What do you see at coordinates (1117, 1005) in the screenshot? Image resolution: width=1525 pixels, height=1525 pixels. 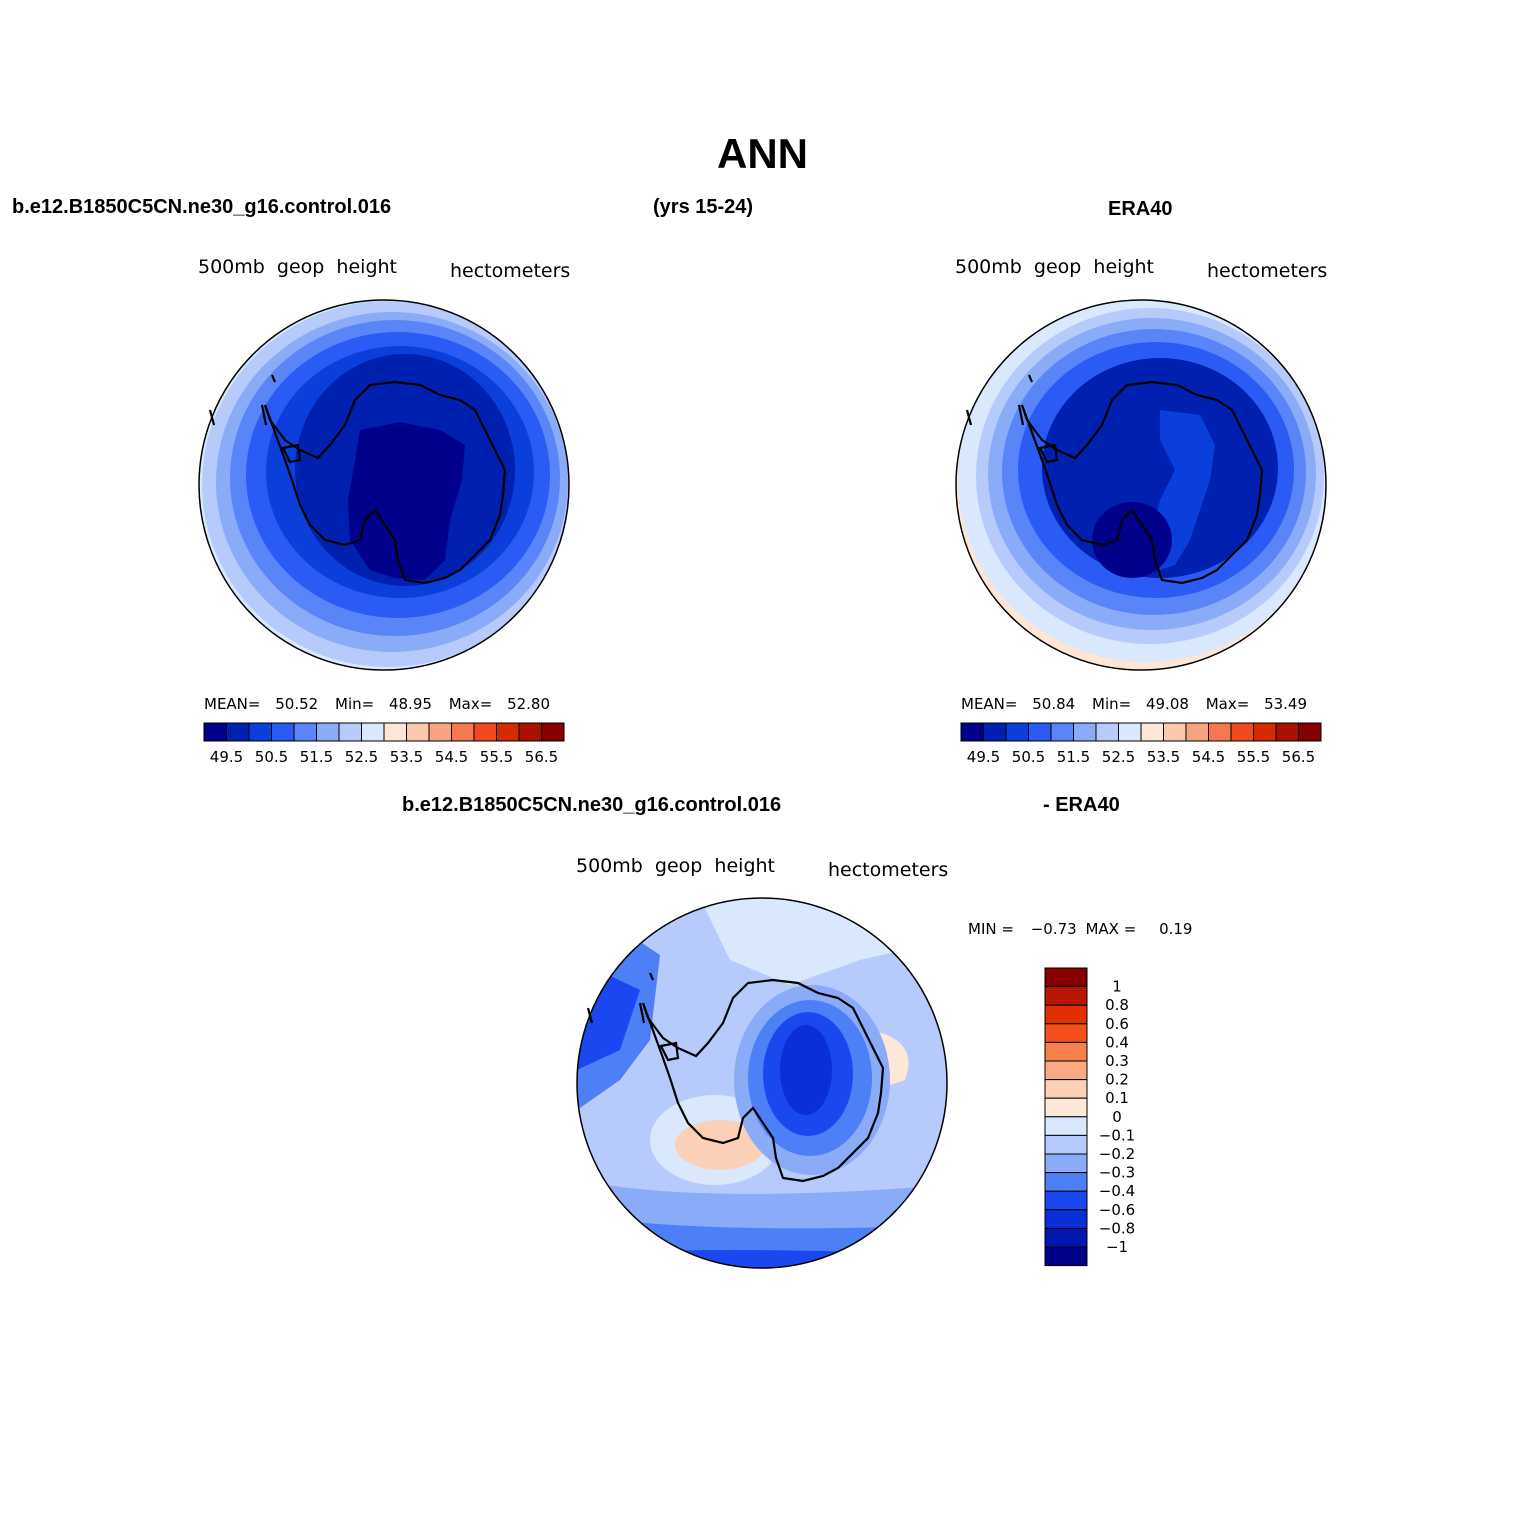 I see `colorbar-tick-label: 0.8` at bounding box center [1117, 1005].